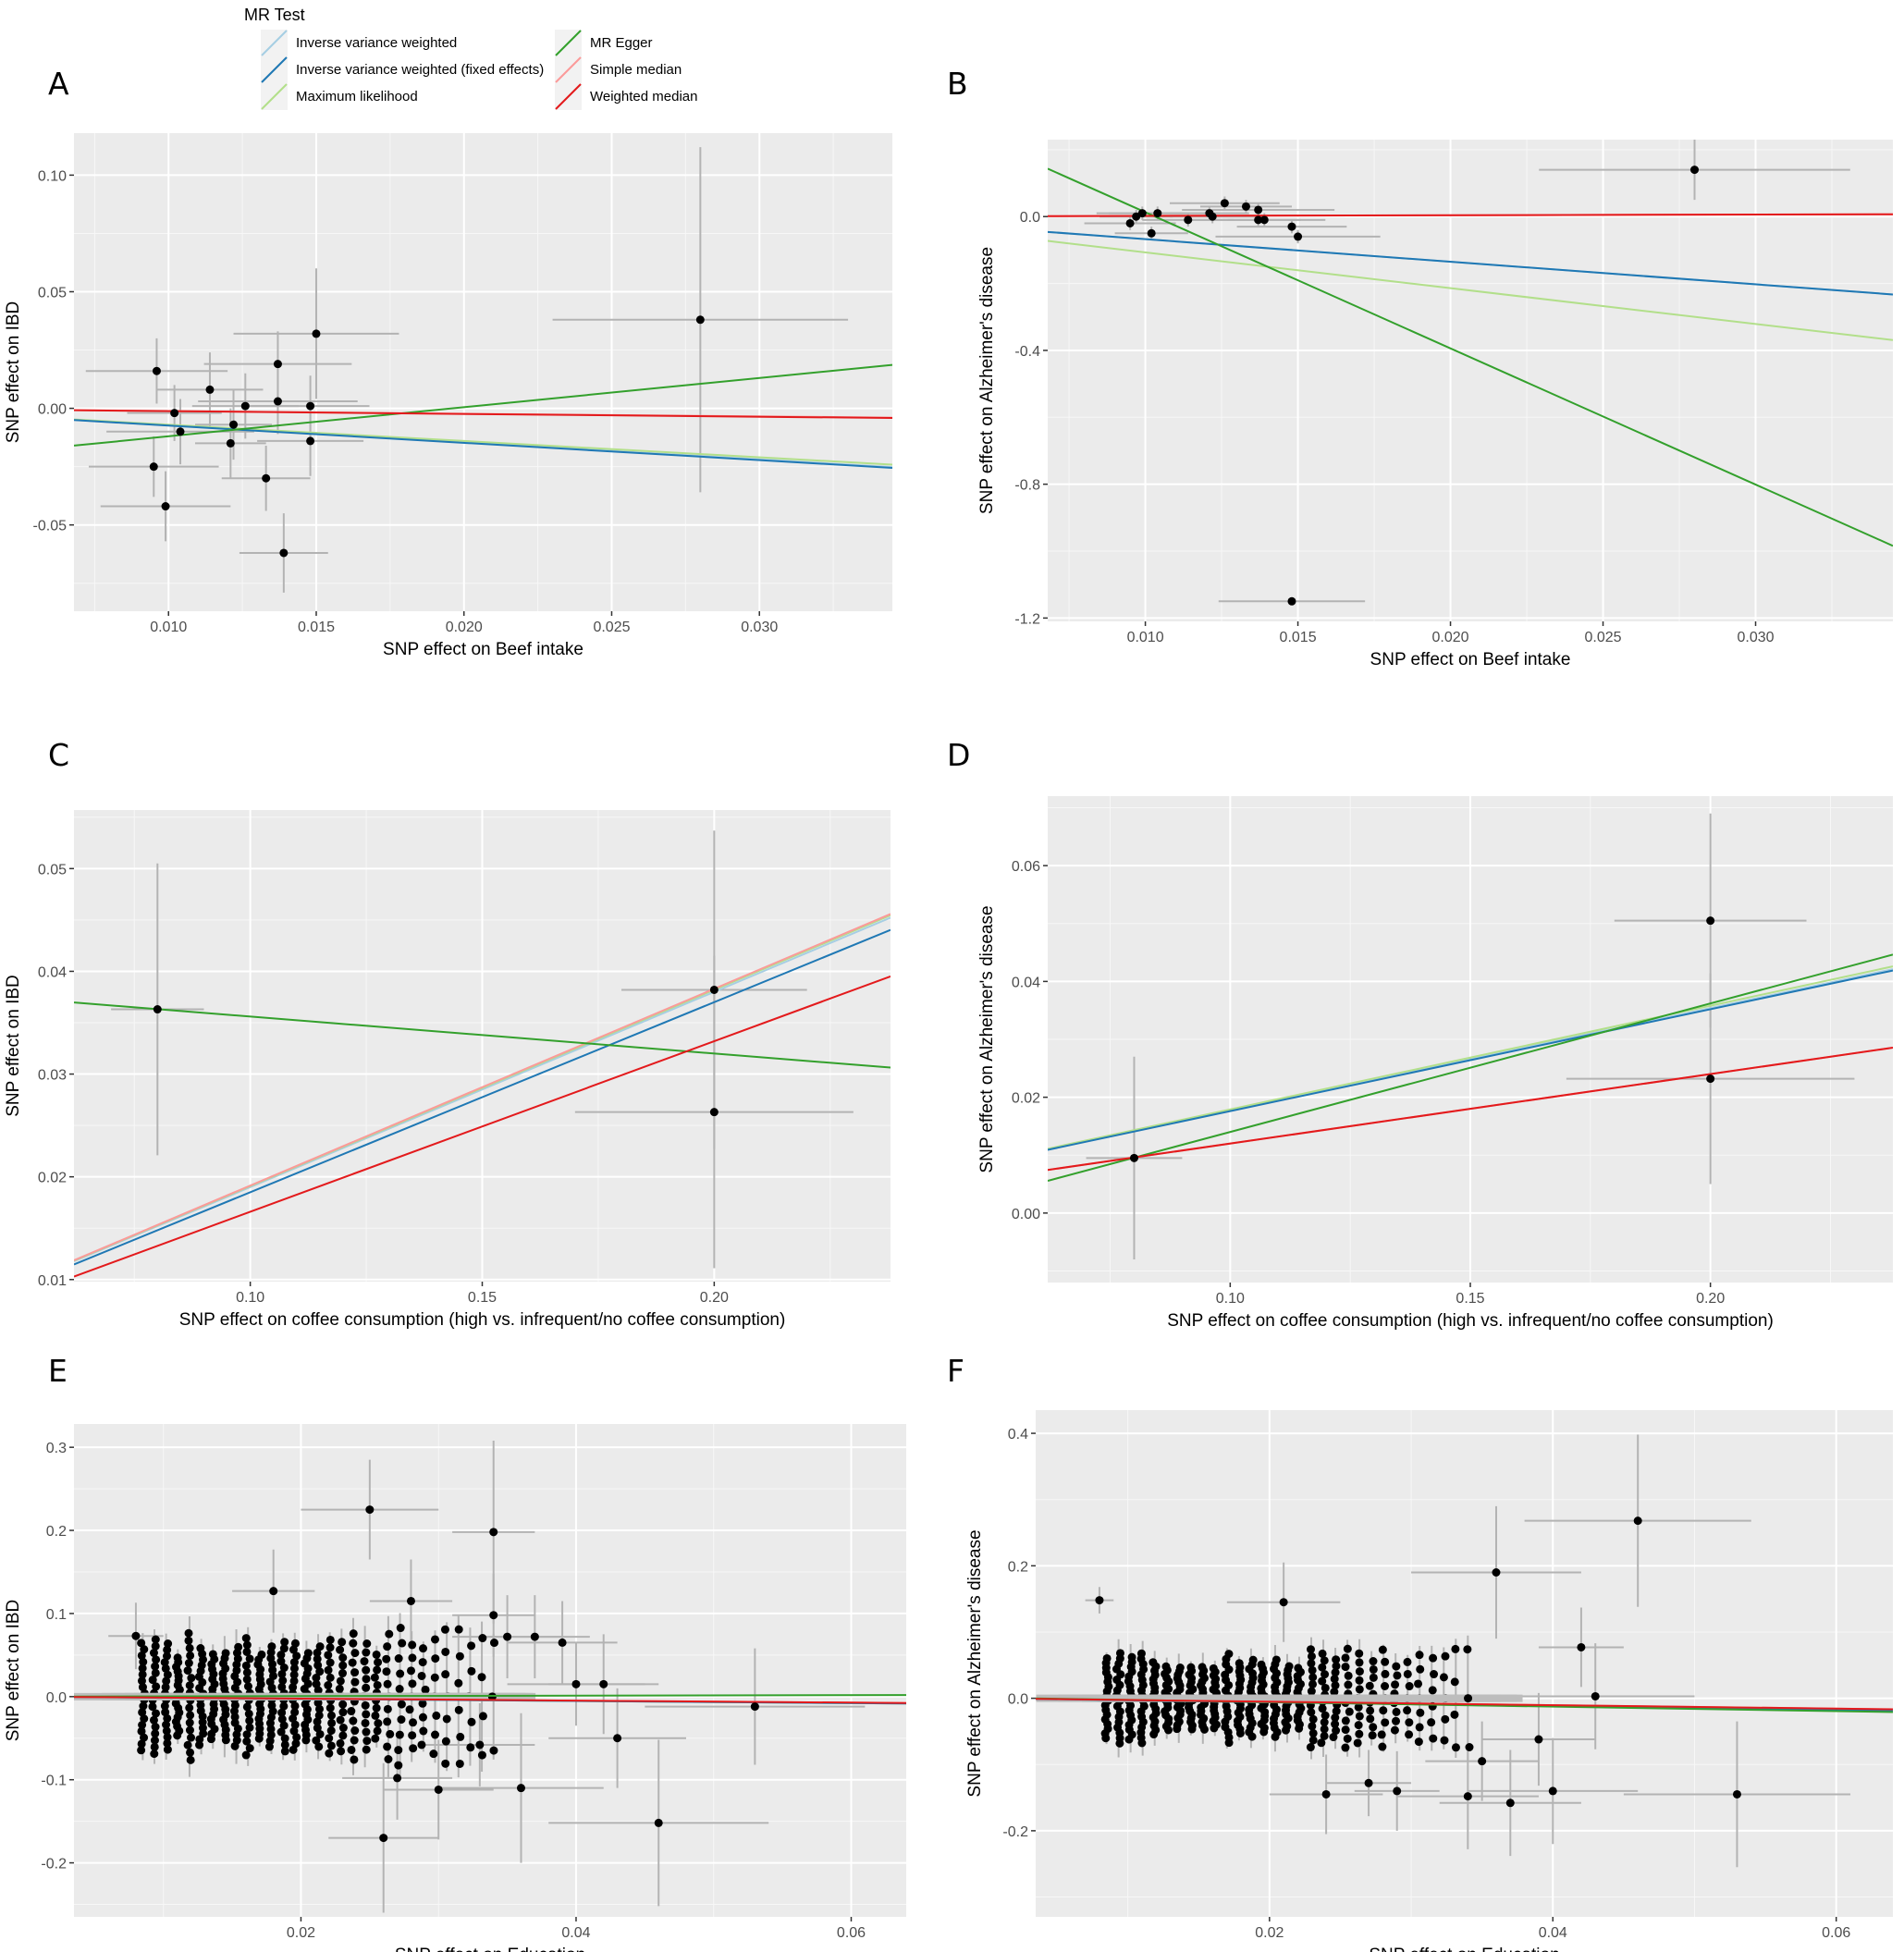 Image resolution: width=1904 pixels, height=1952 pixels. I want to click on points, so click(436, 1051).